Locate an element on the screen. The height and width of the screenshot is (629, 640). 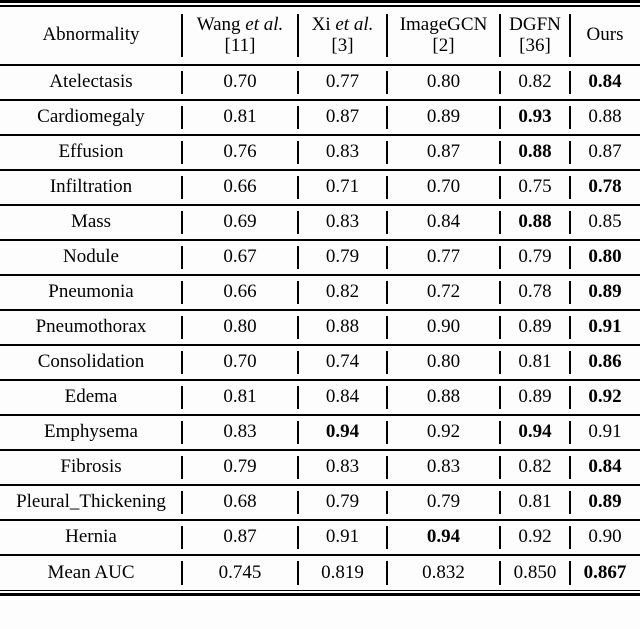
table-top-rule-thick is located at coordinates (320, 1).